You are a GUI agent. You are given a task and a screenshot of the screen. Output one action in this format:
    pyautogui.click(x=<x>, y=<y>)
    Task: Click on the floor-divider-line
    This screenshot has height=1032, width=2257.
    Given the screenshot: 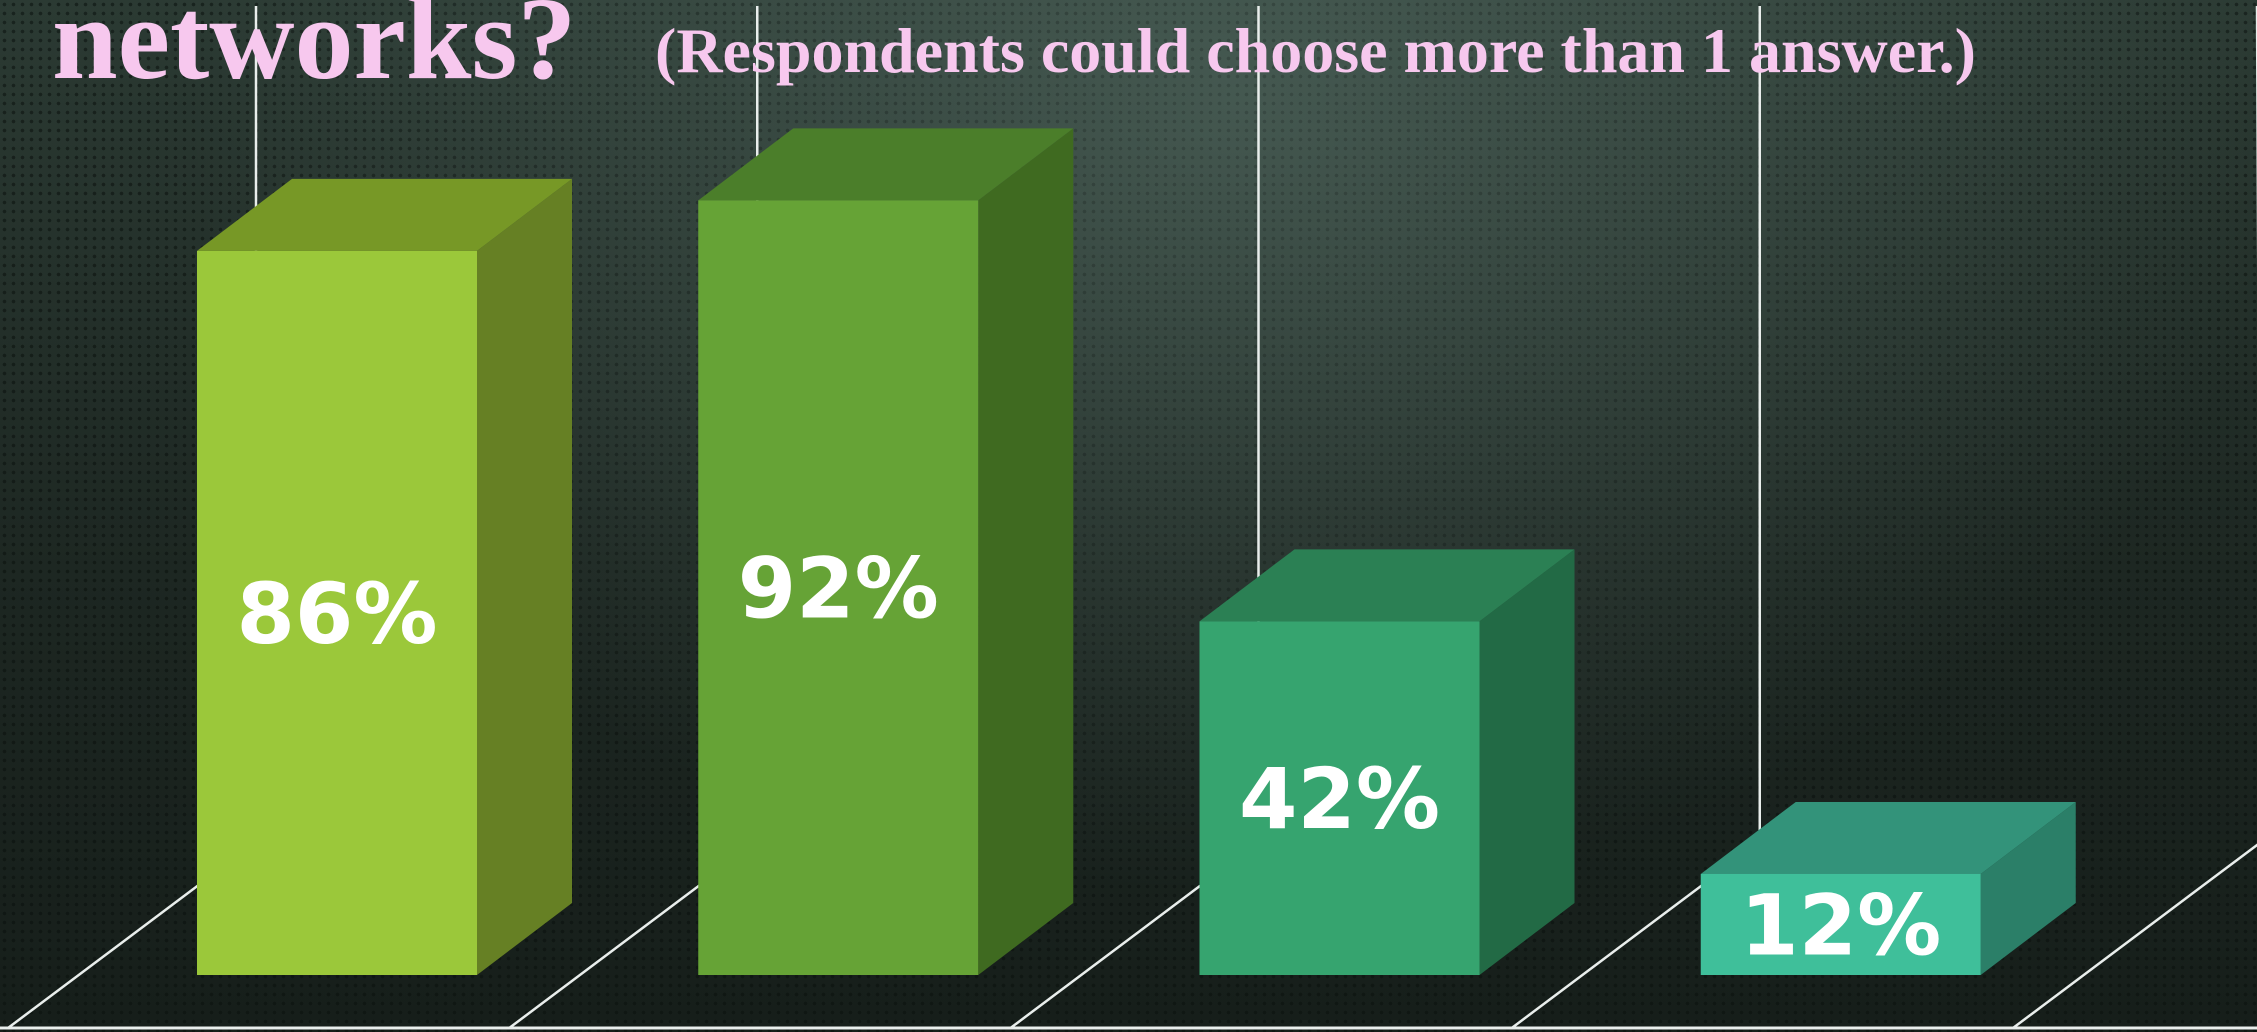 What is the action you would take?
    pyautogui.click(x=2134, y=936)
    